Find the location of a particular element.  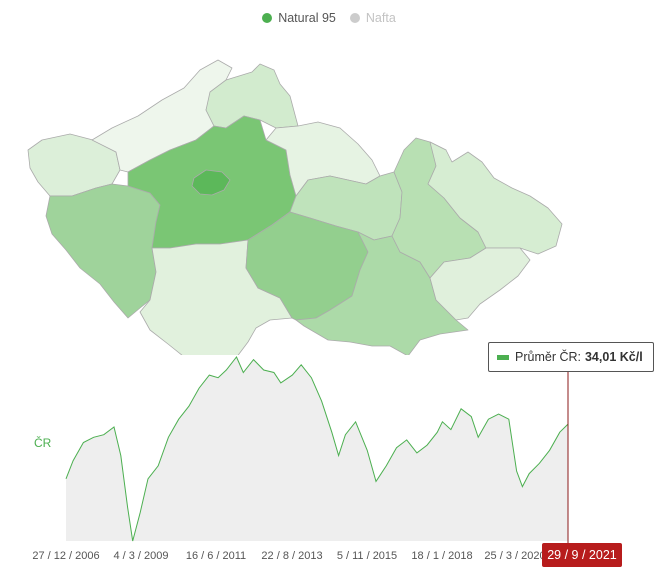

tooltip-swatch is located at coordinates (503, 357).